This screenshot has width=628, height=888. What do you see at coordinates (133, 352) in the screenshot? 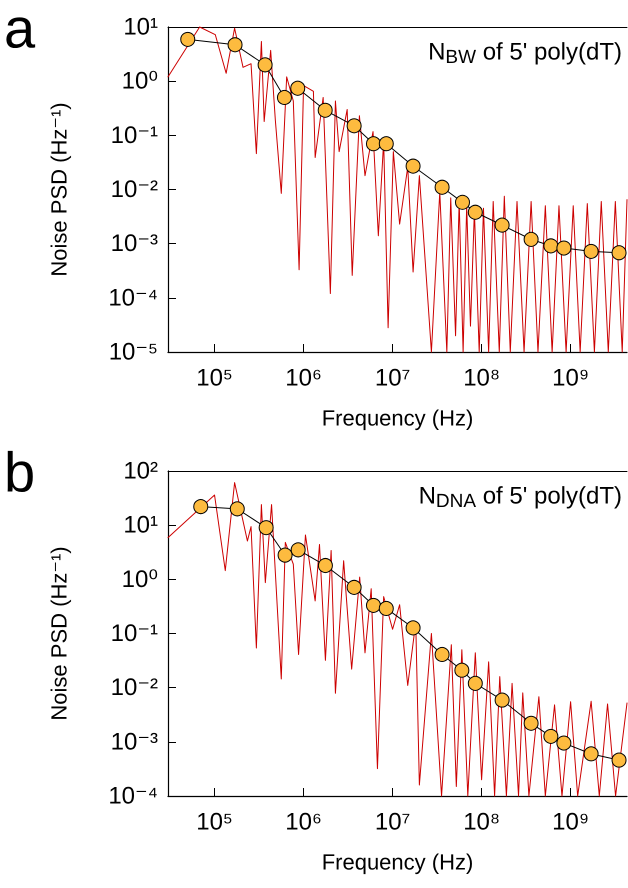
I see `y-tick-label: 10⁻⁵` at bounding box center [133, 352].